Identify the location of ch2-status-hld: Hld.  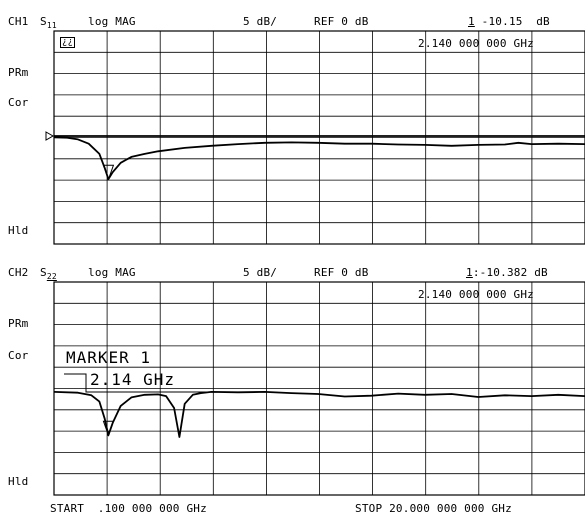
(18, 481).